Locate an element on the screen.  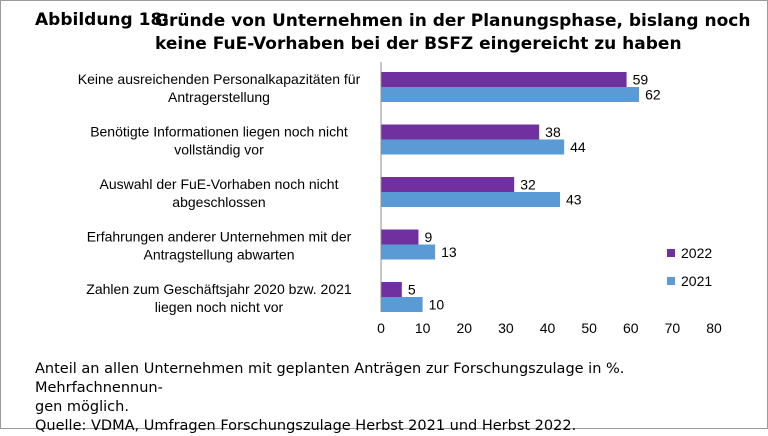
data-label-2022: 5 is located at coordinates (412, 290).